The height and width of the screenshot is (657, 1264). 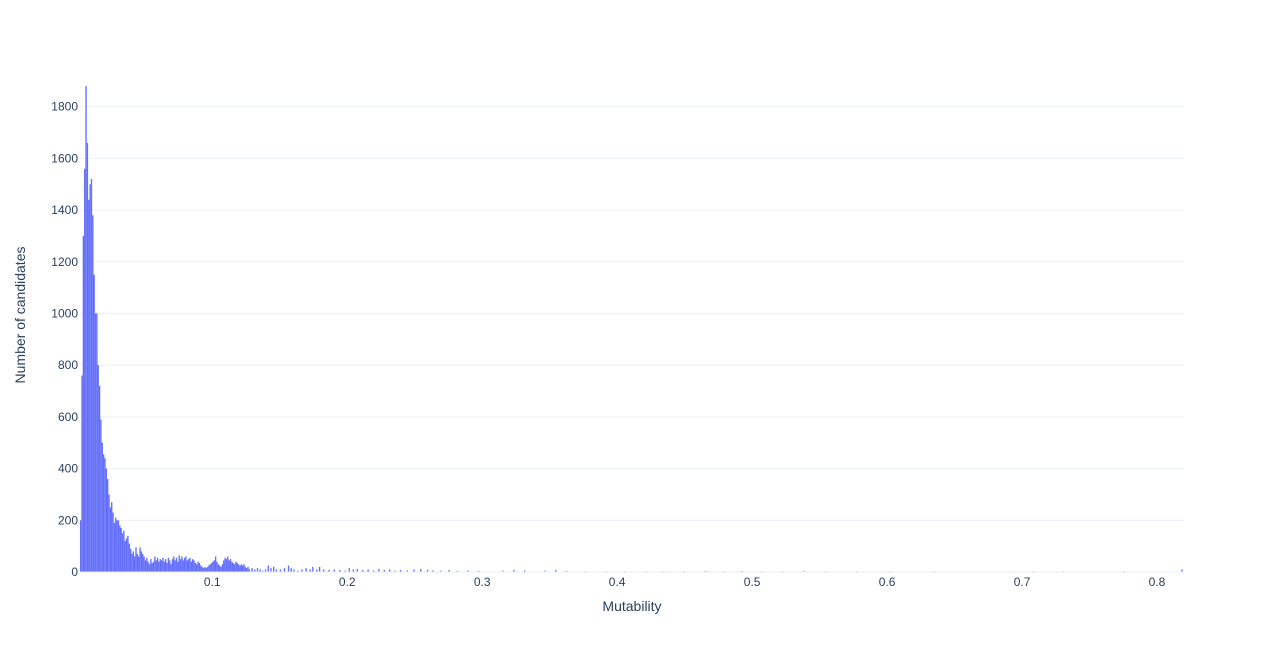 What do you see at coordinates (64, 313) in the screenshot?
I see `y-tick-label: 1000` at bounding box center [64, 313].